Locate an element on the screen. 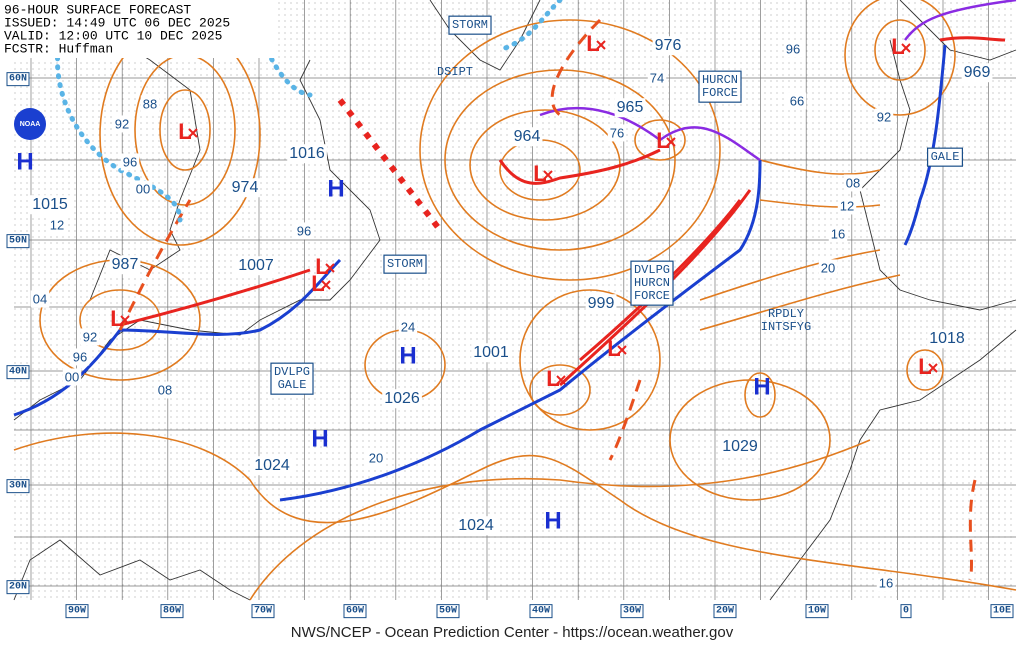 This screenshot has height=652, width=1024. header-line: FCSTR: Huffman is located at coordinates (58, 48).